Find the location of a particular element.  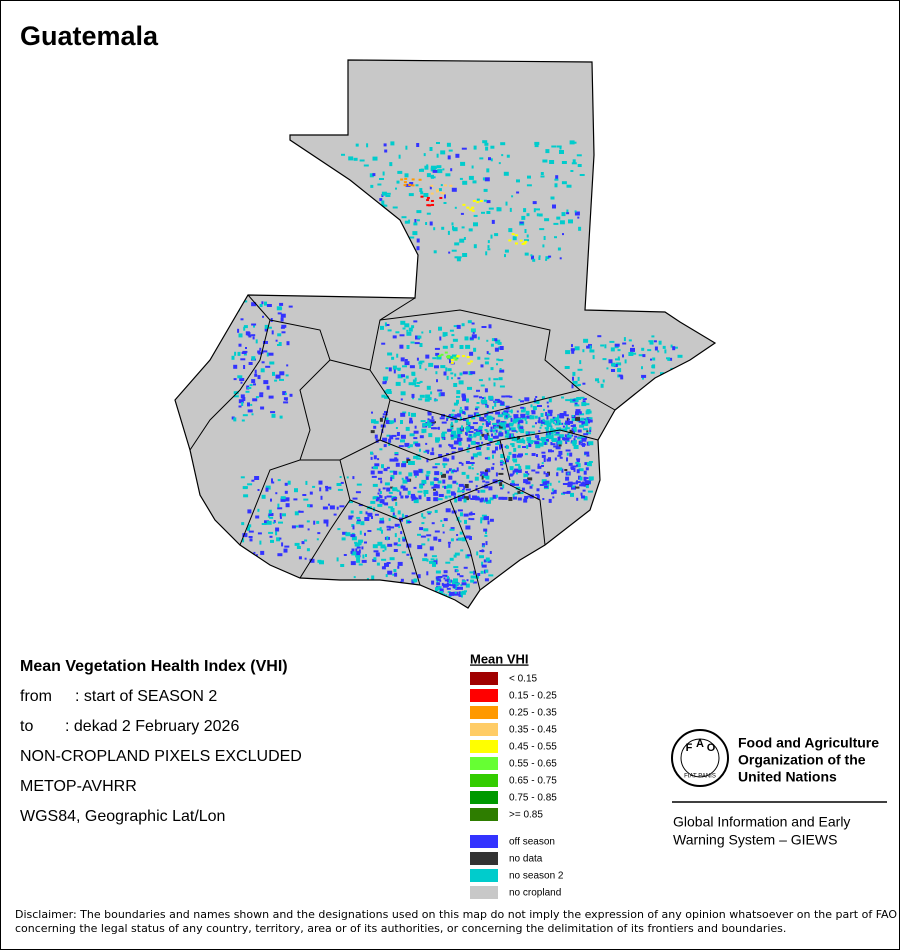

org-name: Food and Agriculture is located at coordinates (808, 743).